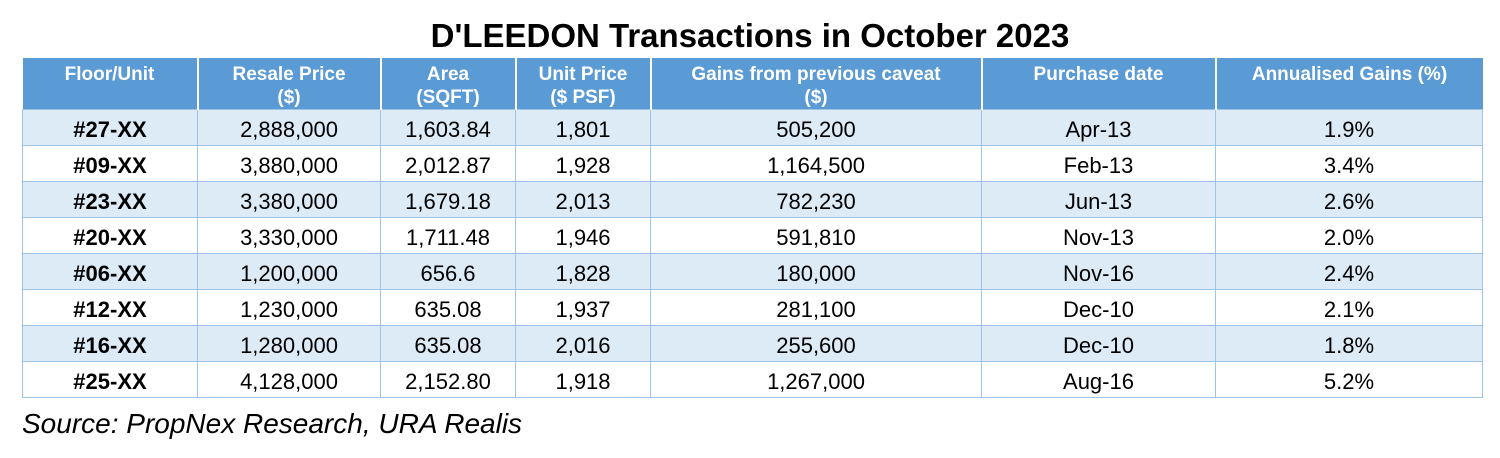 This screenshot has width=1500, height=458. What do you see at coordinates (448, 271) in the screenshot?
I see `table-cell: 656.6` at bounding box center [448, 271].